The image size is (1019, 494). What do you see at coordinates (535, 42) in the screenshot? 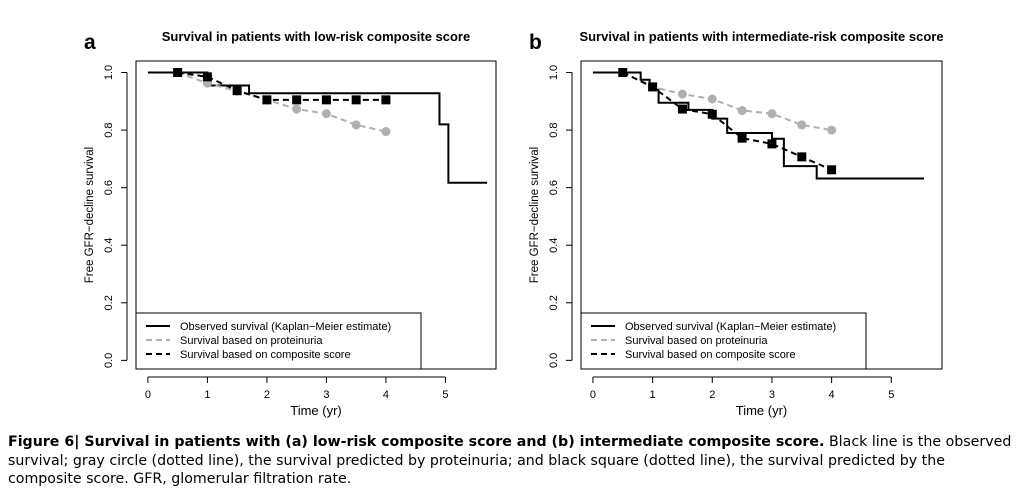
I see `panel-label: b` at bounding box center [535, 42].